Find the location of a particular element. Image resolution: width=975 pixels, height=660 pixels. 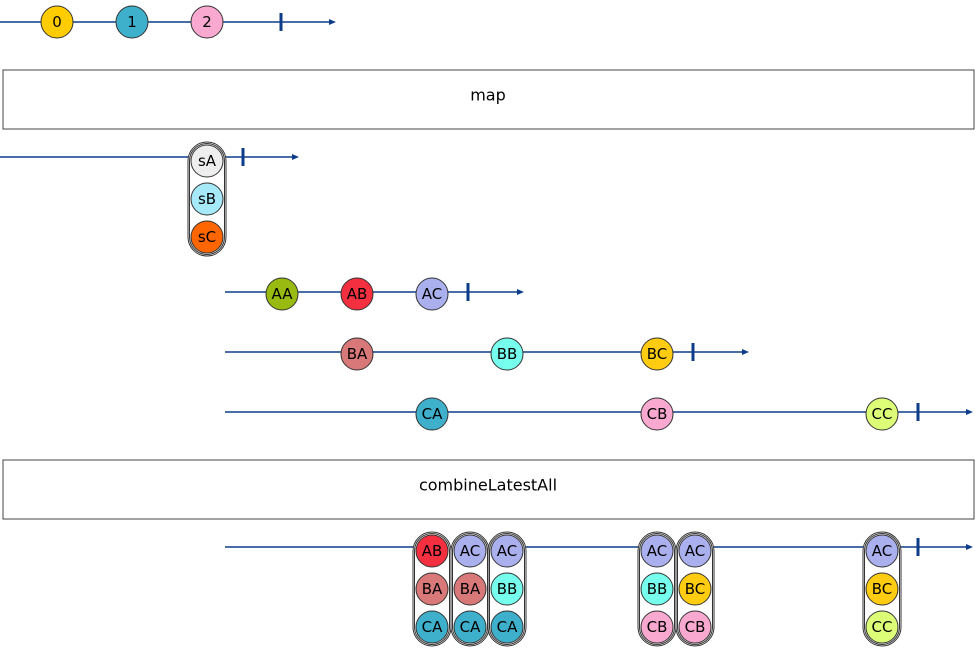

marble-label: 0 is located at coordinates (57, 22).